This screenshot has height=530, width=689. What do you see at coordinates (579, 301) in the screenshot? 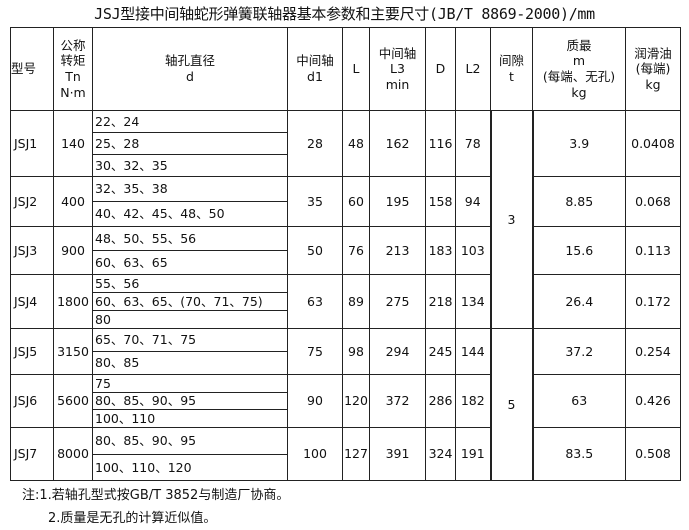
I see `mass-cell: 26.4` at bounding box center [579, 301].